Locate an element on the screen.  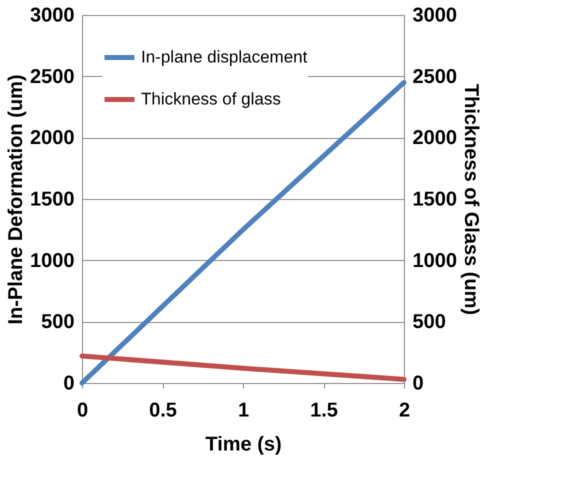
x-tick-label: 0.5 is located at coordinates (163, 411).